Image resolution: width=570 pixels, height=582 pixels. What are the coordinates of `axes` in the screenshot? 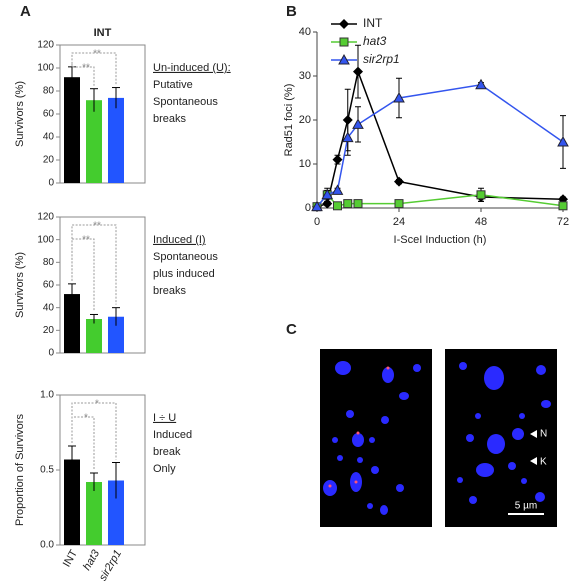 It's located at (439, 120).